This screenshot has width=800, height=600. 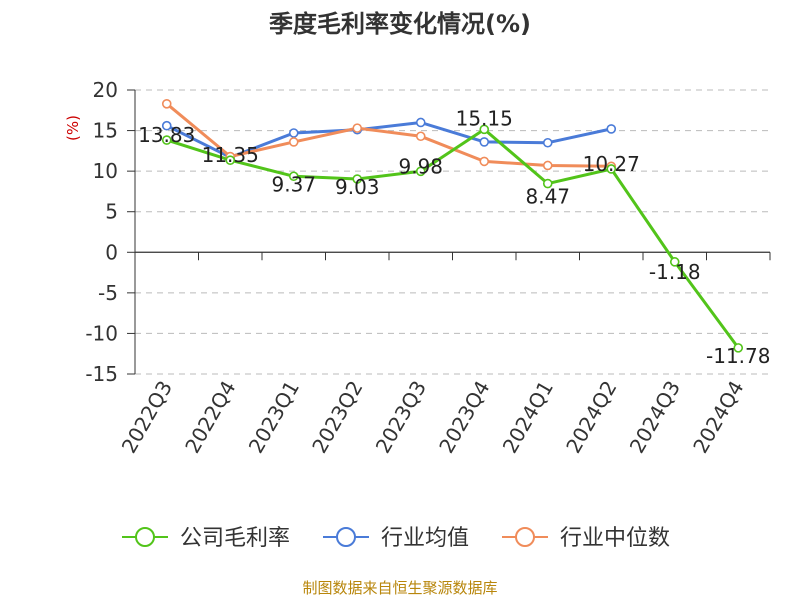 What do you see at coordinates (105, 171) in the screenshot?
I see `y-tick-label: 10` at bounding box center [105, 171].